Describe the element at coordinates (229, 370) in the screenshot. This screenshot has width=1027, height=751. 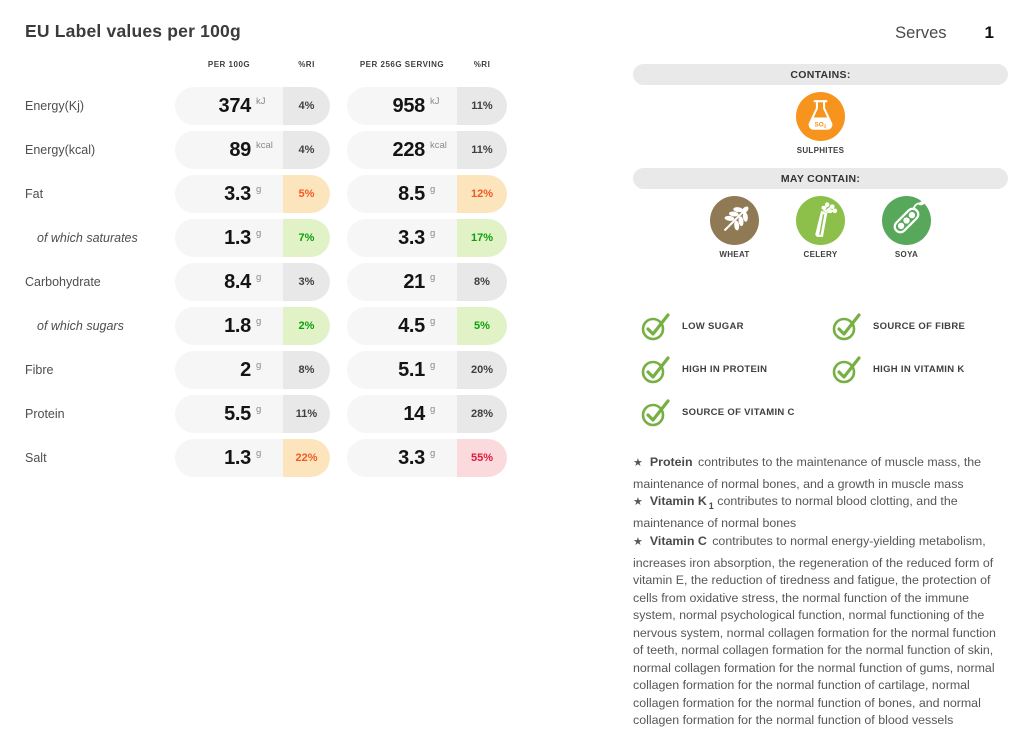
I see `per-100g-value-group: 2 g` at that location.